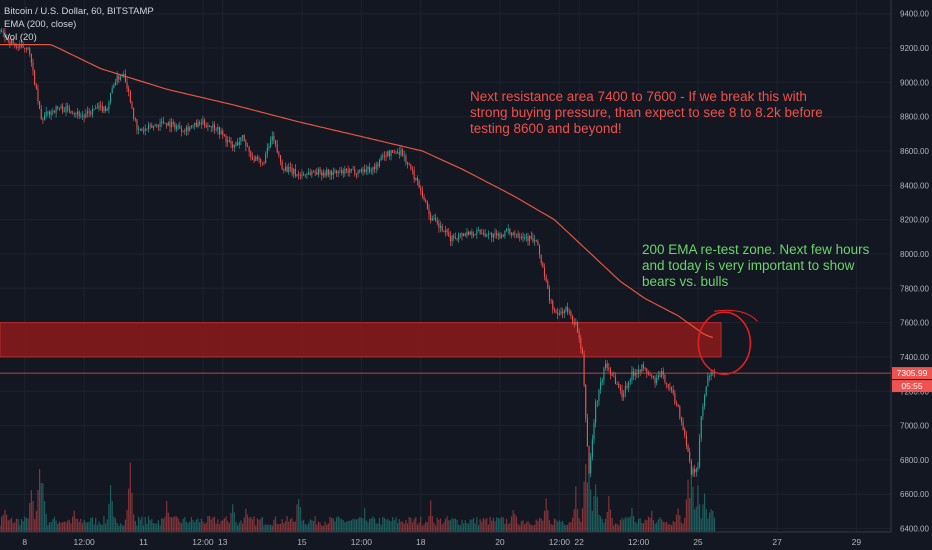 The width and height of the screenshot is (932, 550). What do you see at coordinates (911, 275) in the screenshot?
I see `price-axis-panel` at bounding box center [911, 275].